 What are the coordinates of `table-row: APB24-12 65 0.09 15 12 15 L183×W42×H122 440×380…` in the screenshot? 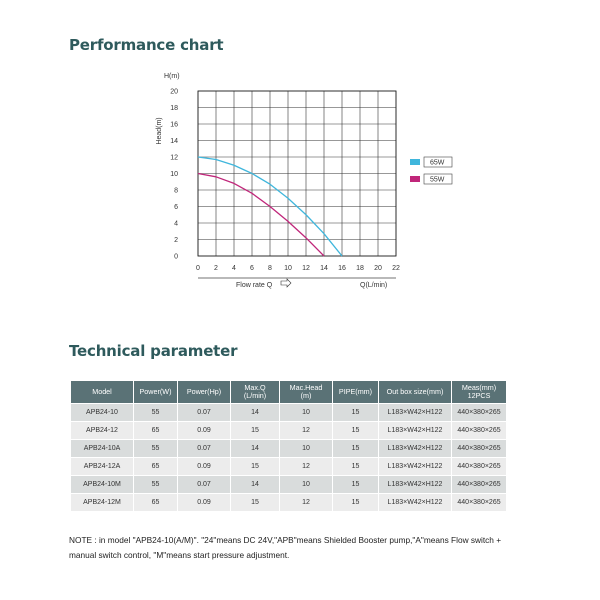 It's located at (288, 430).